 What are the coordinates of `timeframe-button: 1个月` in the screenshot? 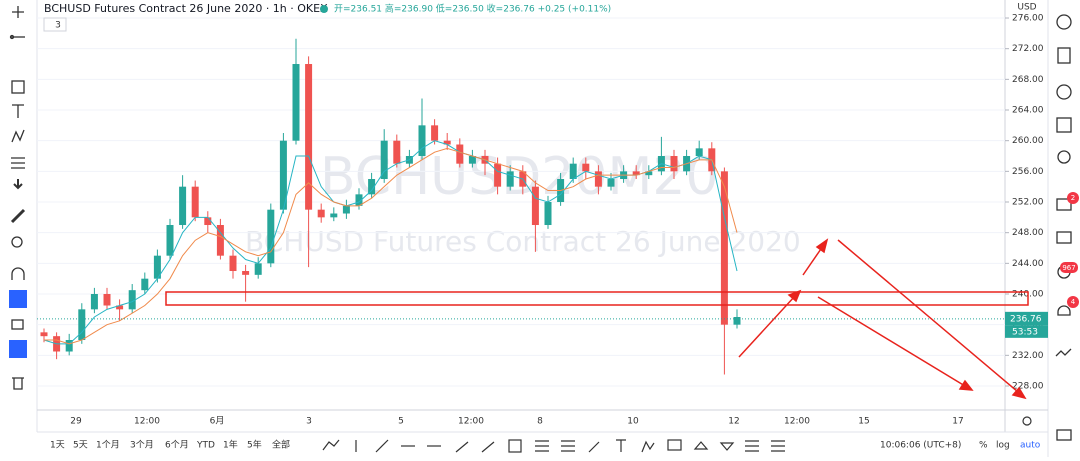 It's located at (108, 445).